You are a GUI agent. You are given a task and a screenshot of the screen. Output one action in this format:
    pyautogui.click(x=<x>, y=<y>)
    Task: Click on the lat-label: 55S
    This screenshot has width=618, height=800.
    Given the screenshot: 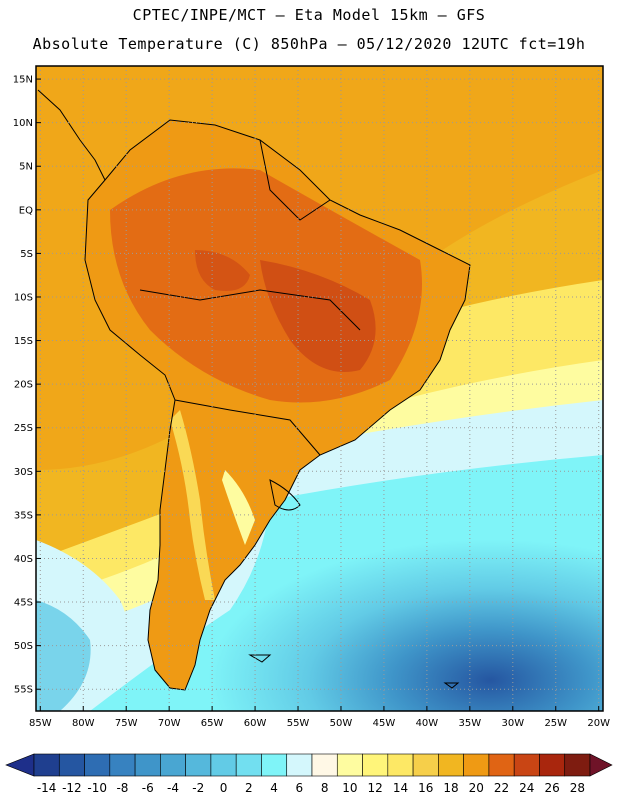 What is the action you would take?
    pyautogui.click(x=23, y=690)
    